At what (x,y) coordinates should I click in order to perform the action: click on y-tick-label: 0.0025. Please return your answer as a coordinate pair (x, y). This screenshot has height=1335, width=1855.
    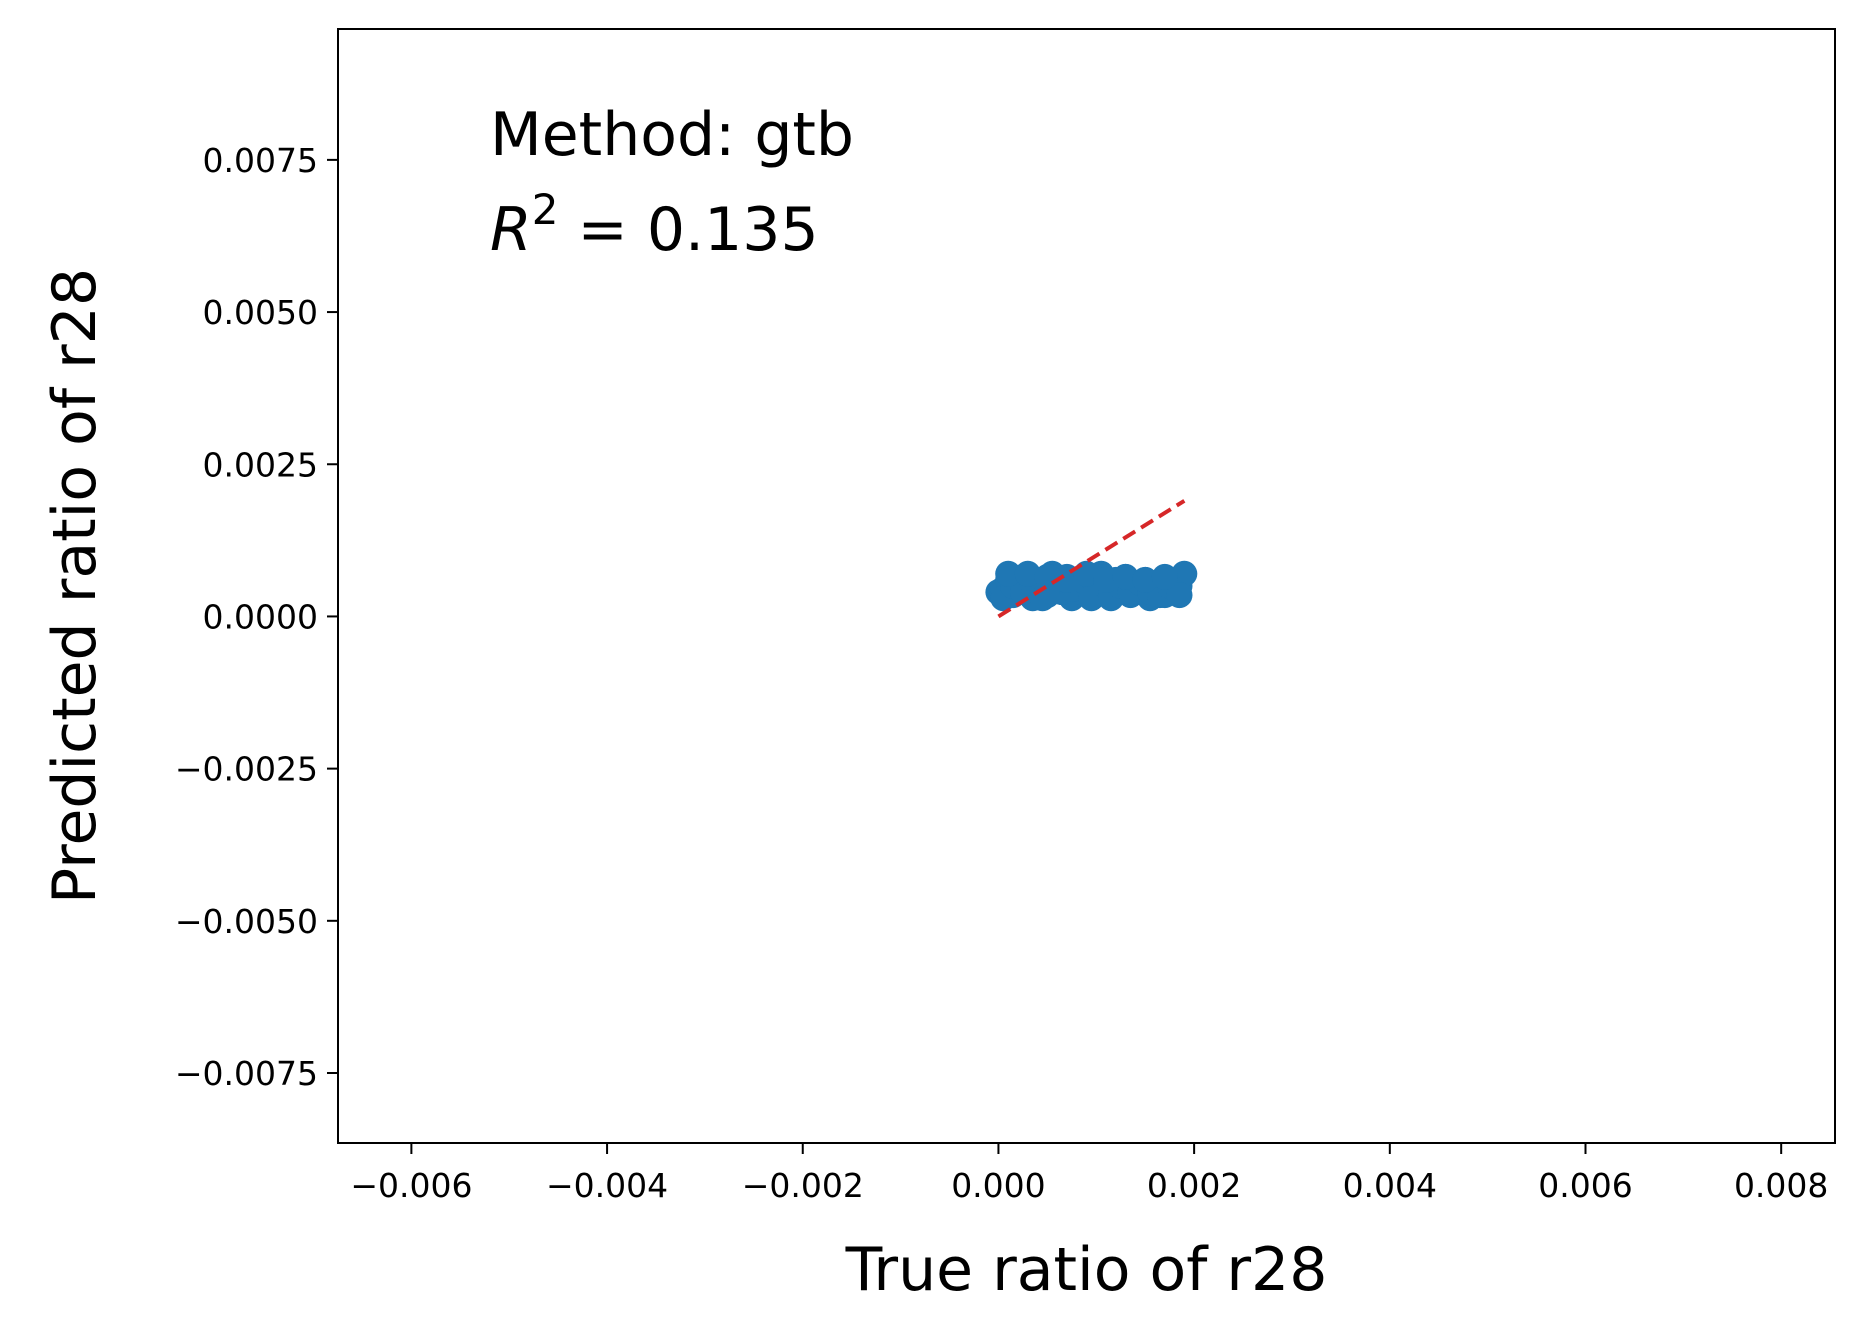
    Looking at the image, I should click on (260, 464).